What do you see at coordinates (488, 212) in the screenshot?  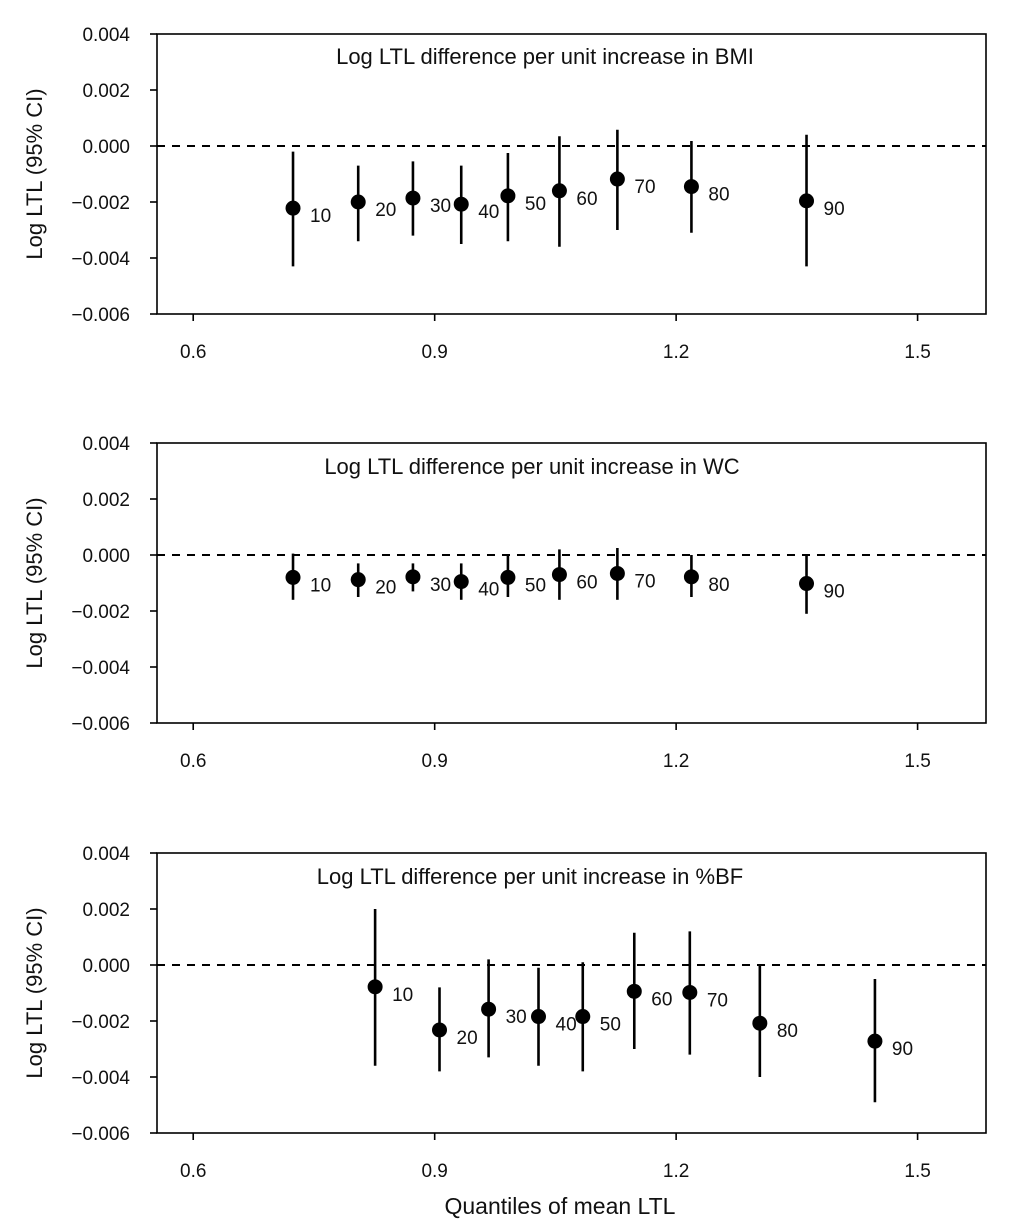 I see `bmi-point-label-40: 40` at bounding box center [488, 212].